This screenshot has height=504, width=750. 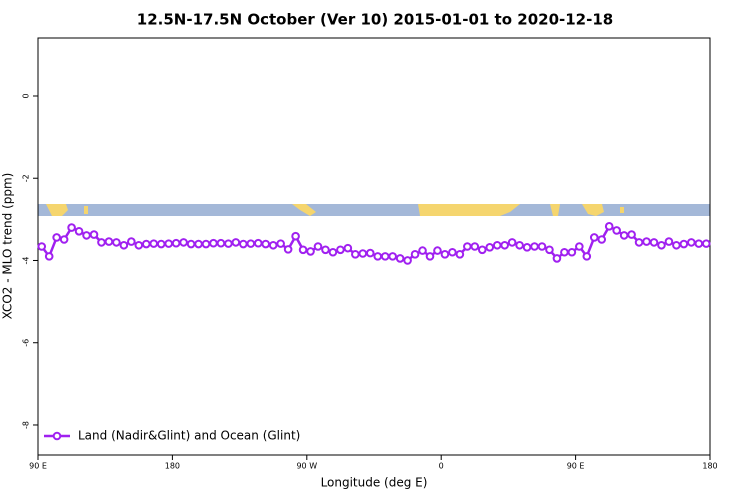 I want to click on x-tick-label: 90 W, so click(x=306, y=466).